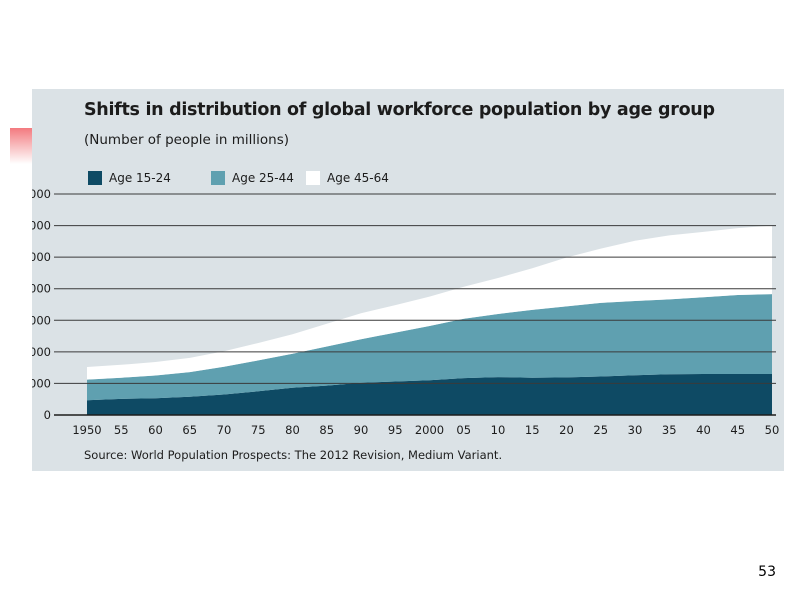 This screenshot has height=600, width=800. Describe the element at coordinates (140, 178) in the screenshot. I see `legend-label-age-15-24: Age 15-24` at that location.